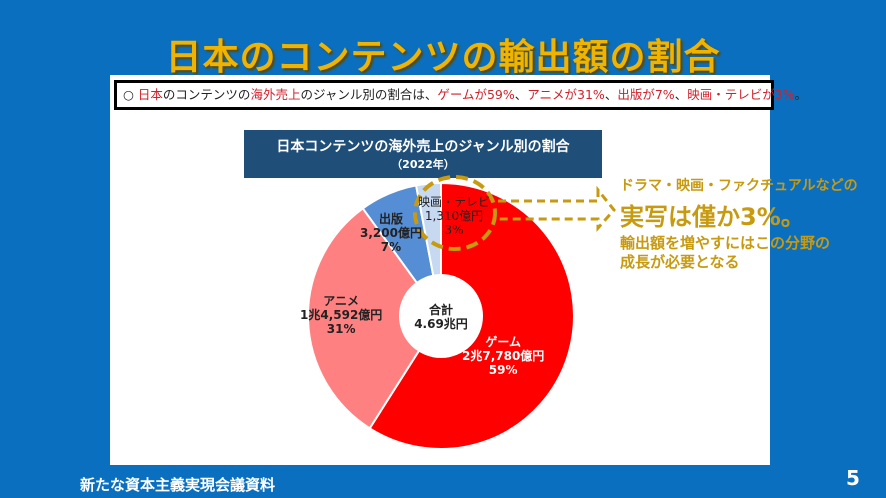  Describe the element at coordinates (454, 216) in the screenshot. I see `label-movie-tv: 映画・テレビ 1,310億円 3%` at that location.